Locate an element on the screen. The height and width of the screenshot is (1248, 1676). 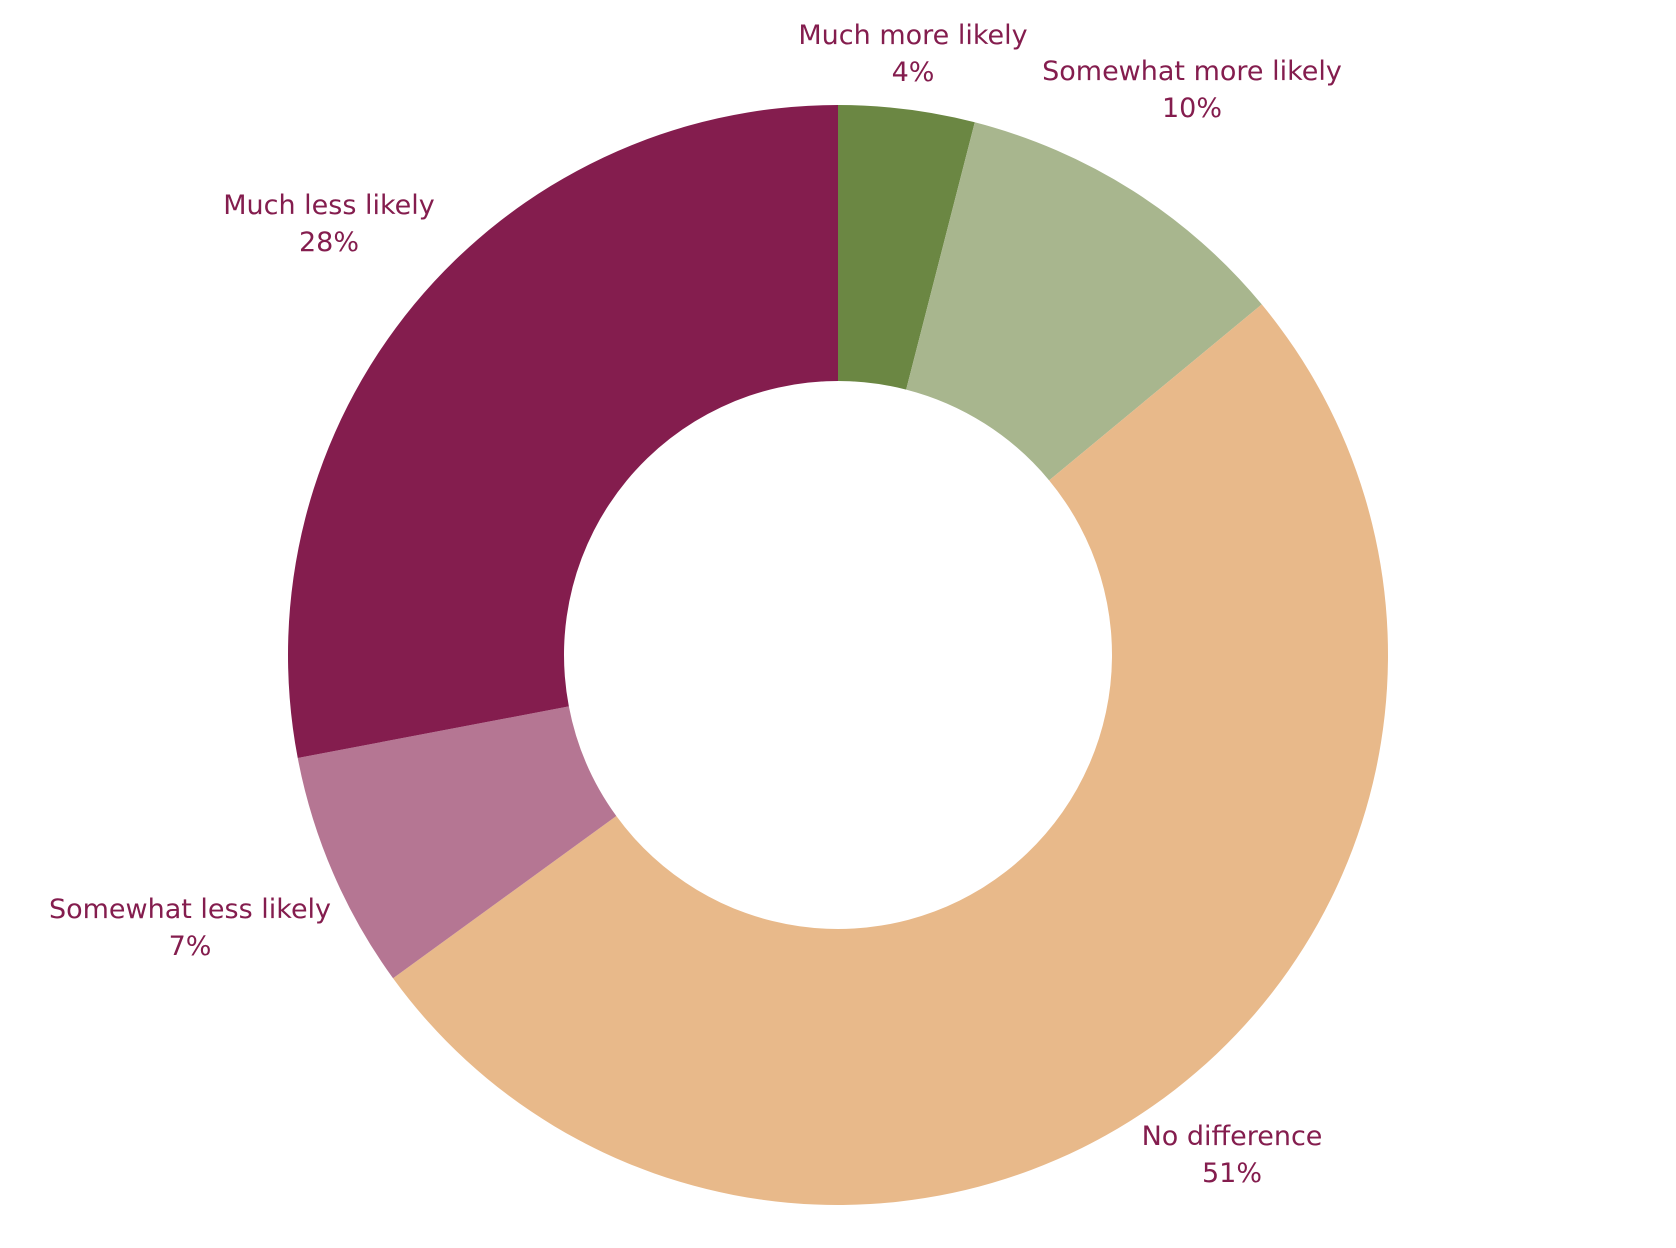
slice-somewhat-more-likely is located at coordinates (1084, 301).